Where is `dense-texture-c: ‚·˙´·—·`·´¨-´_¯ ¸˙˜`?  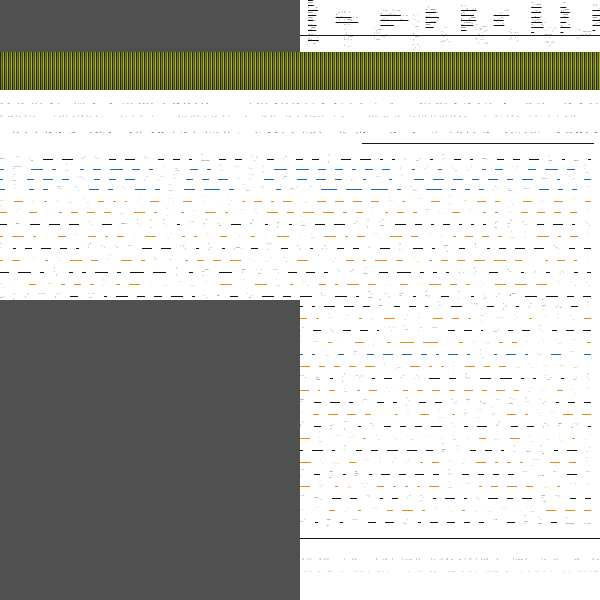
dense-texture-c: ‚·˙´·—·`·´¨-´_¯ ¸˙˜ is located at coordinates (458, 134).